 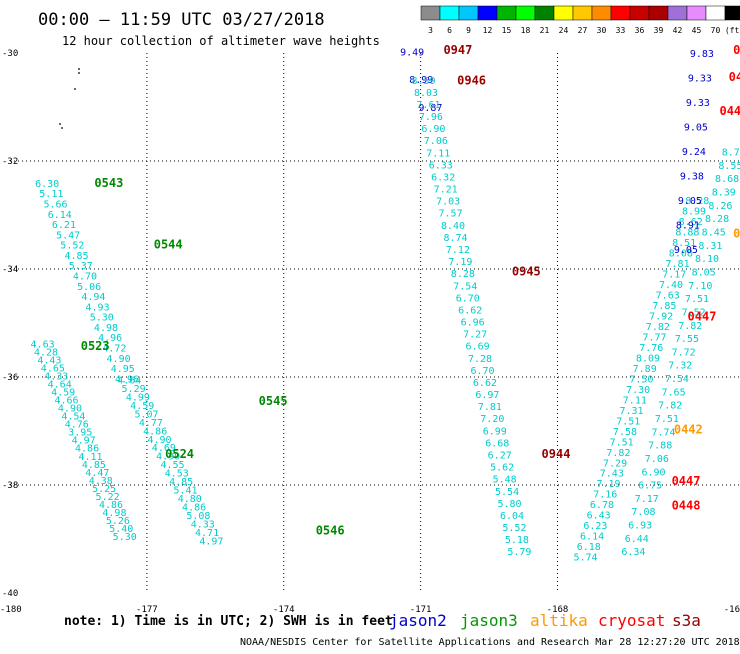 I want to click on x-tick-label: -180, so click(x=11, y=610).